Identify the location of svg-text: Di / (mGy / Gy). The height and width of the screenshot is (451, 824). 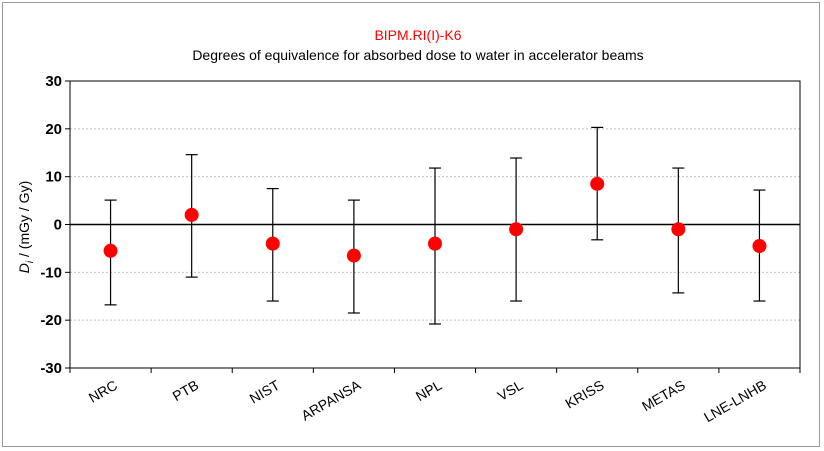
(26, 227).